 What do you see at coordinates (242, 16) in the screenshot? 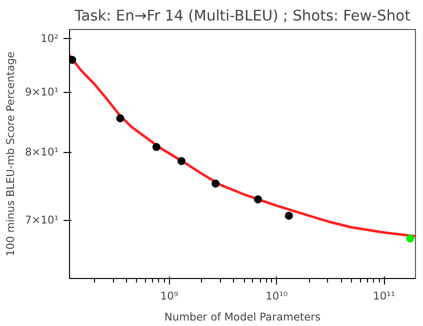
I see `chart-title: Task: En→Fr 14 (Multi-BLEU) ; Shots: Few-Shot` at bounding box center [242, 16].